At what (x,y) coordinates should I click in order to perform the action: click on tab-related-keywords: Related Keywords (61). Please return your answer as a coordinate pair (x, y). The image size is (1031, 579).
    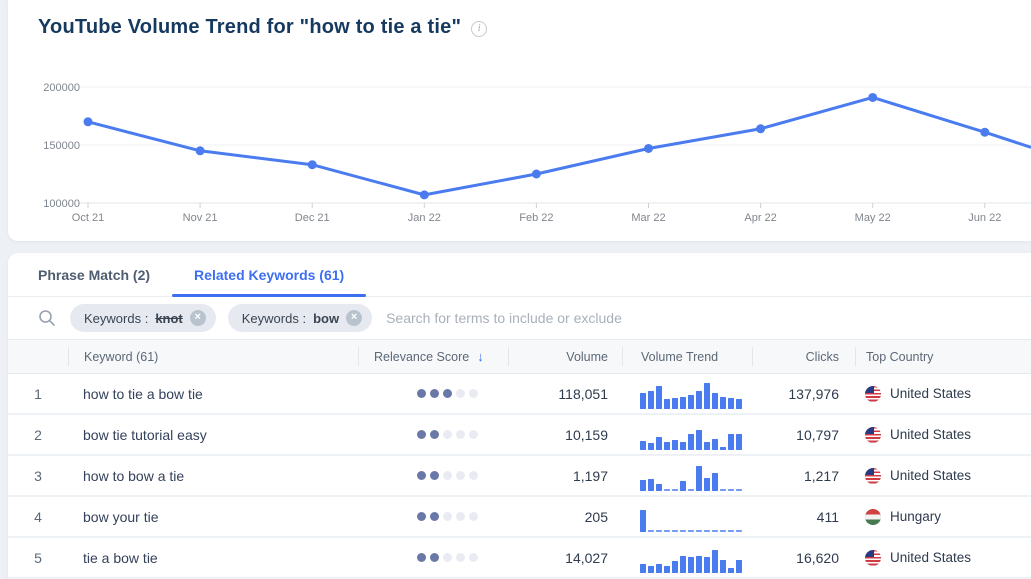
    Looking at the image, I should click on (269, 275).